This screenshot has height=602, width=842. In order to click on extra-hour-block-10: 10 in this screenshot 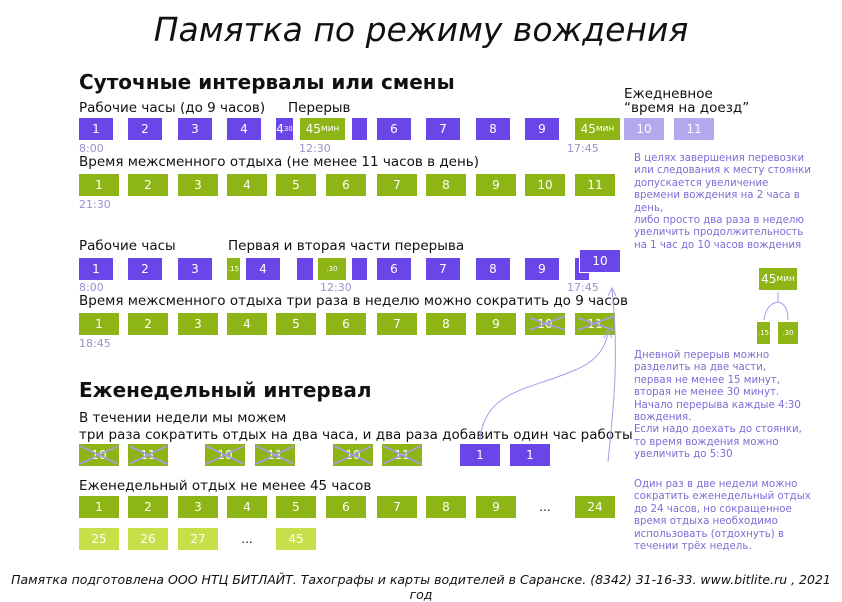, I will do `click(600, 261)`.